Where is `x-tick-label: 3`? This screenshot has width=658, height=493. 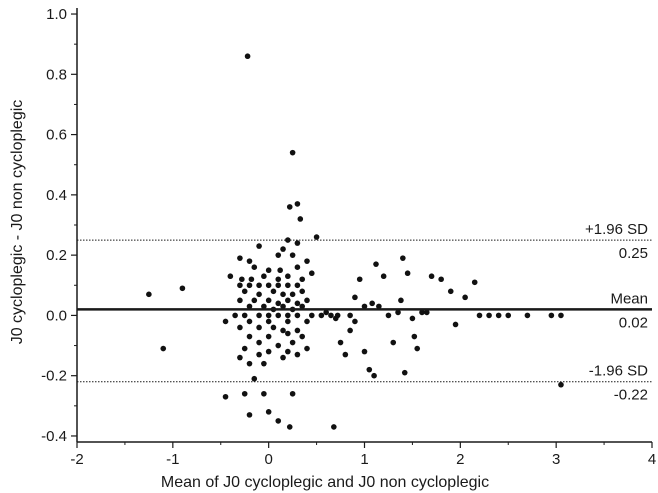
x-tick-label: 3 is located at coordinates (556, 459).